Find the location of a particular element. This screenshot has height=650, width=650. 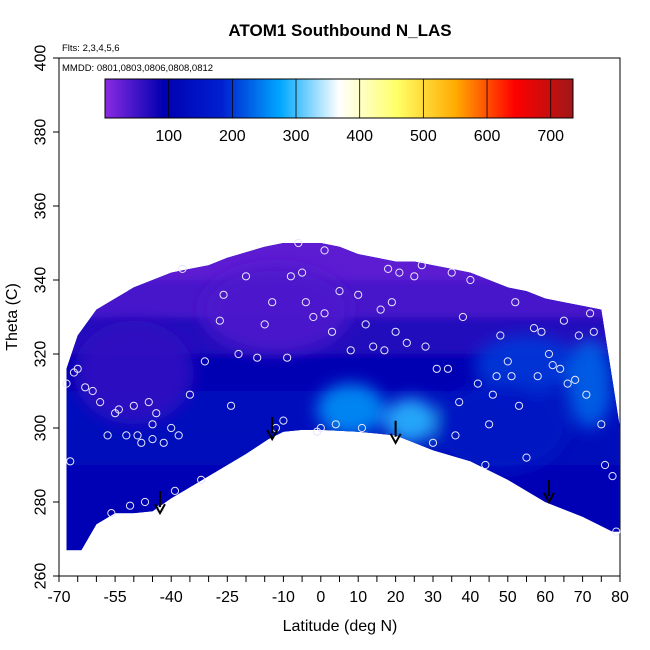

x-tick-label: -25 is located at coordinates (227, 597).